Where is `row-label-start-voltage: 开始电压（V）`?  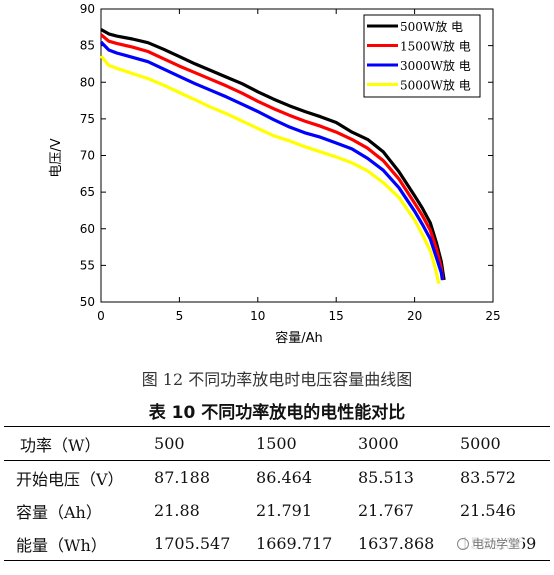 row-label-start-voltage: 开始电压（V） is located at coordinates (70, 479).